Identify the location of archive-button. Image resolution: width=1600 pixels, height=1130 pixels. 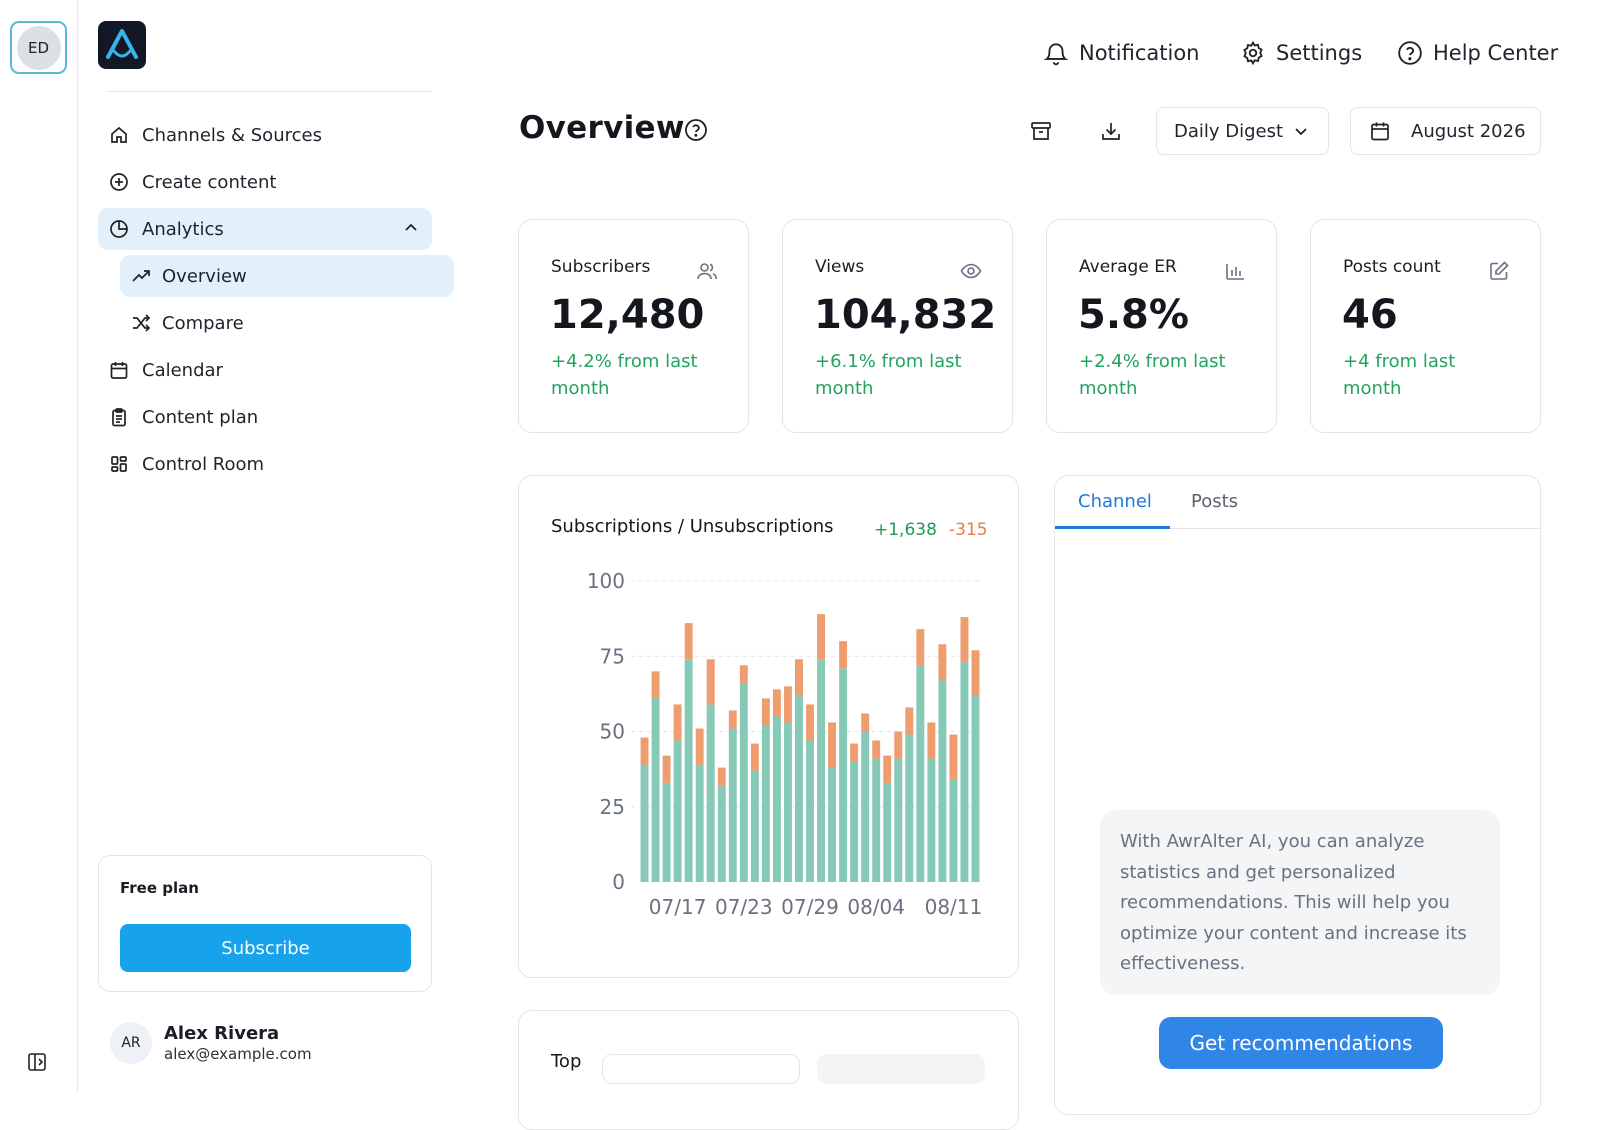
(1041, 131).